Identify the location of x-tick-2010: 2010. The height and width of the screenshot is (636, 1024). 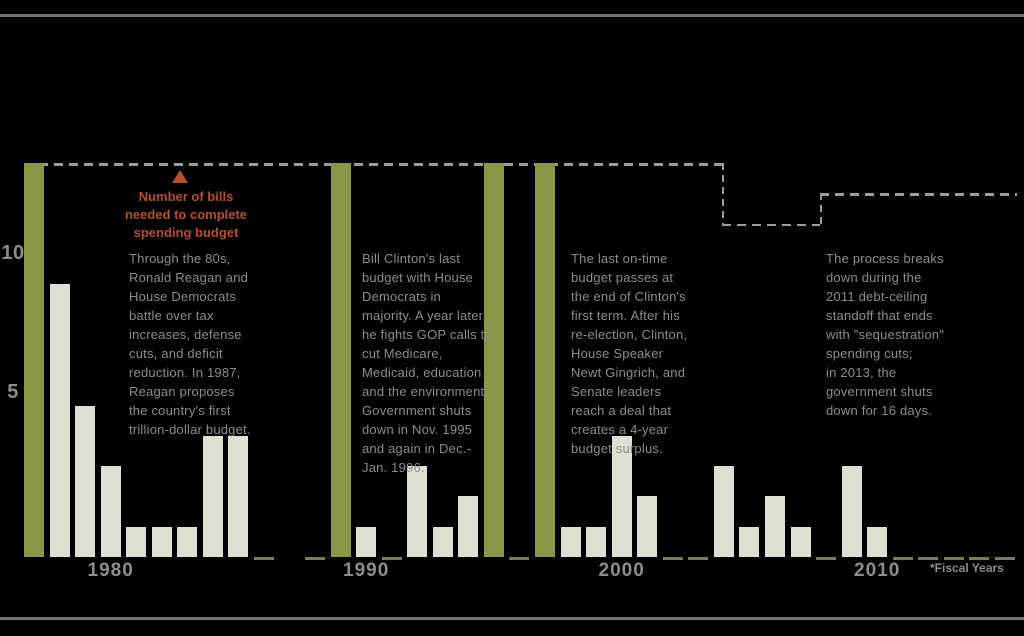
(877, 570).